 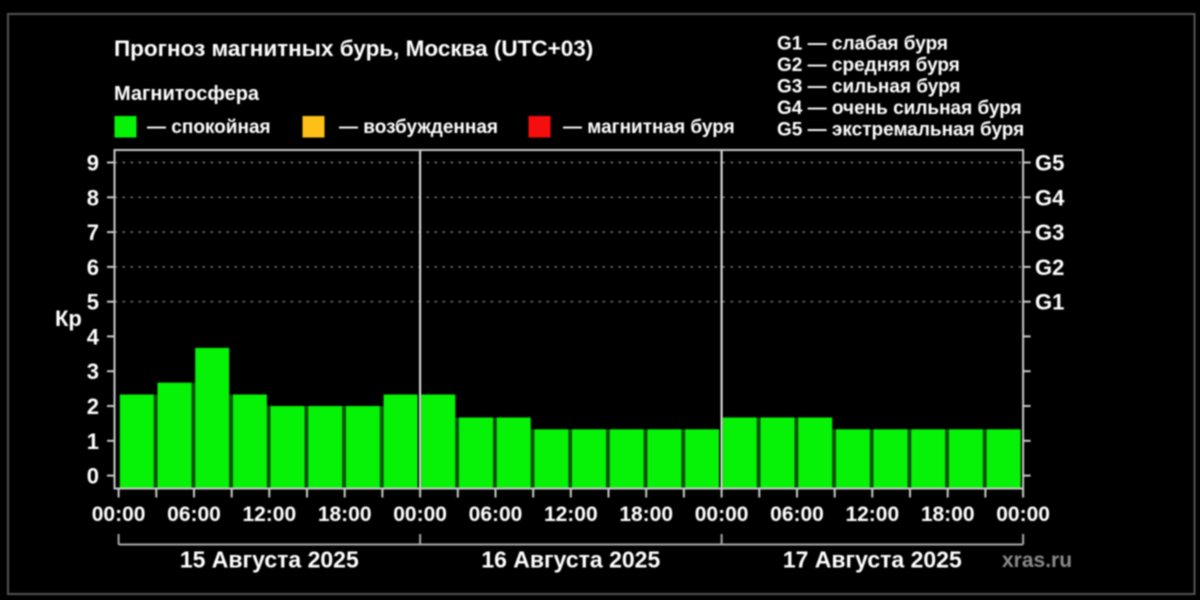 What do you see at coordinates (1037, 560) in the screenshot?
I see `svg-text: xras.ru` at bounding box center [1037, 560].